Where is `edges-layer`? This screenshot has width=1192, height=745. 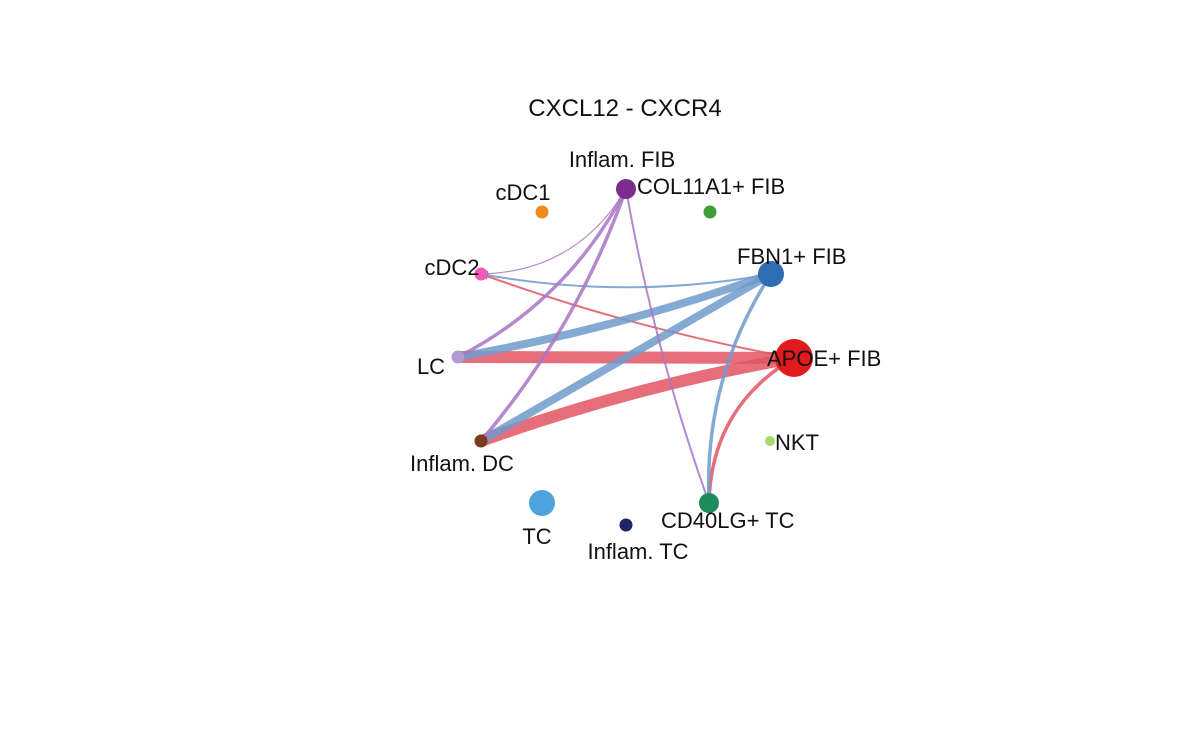 edges-layer is located at coordinates (626, 346).